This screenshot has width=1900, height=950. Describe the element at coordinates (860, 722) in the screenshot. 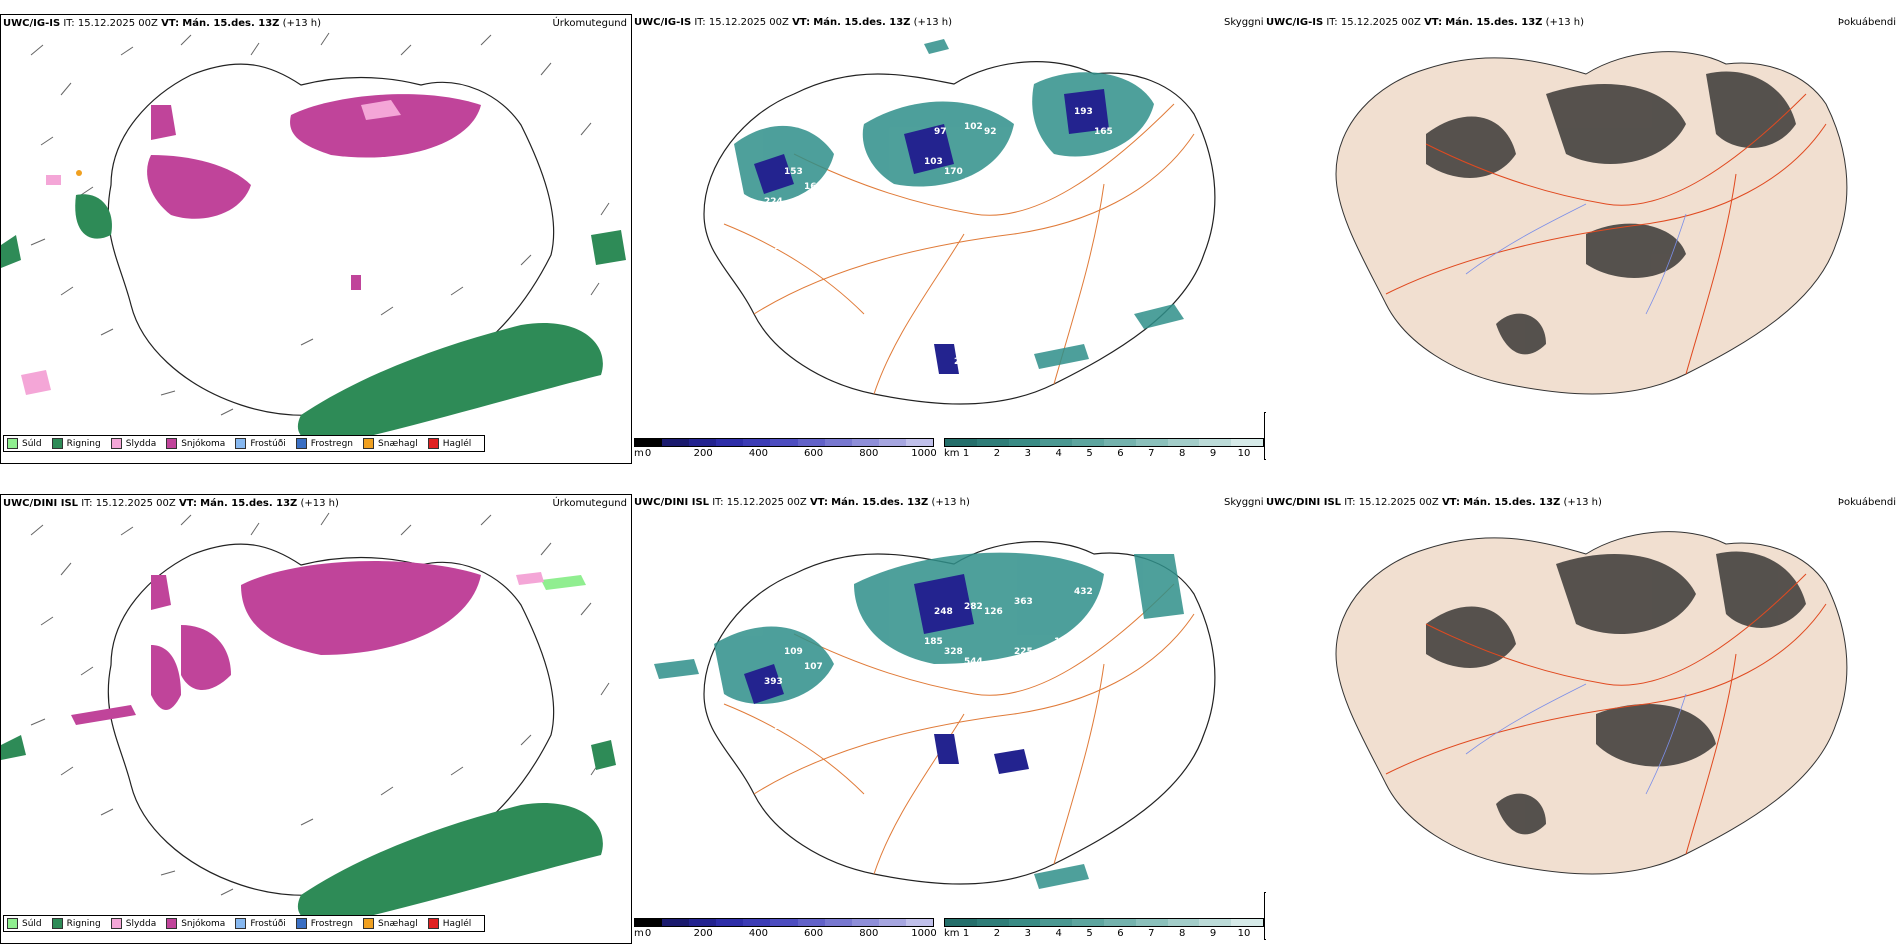

I see `cloud-base-label: 35` at that location.